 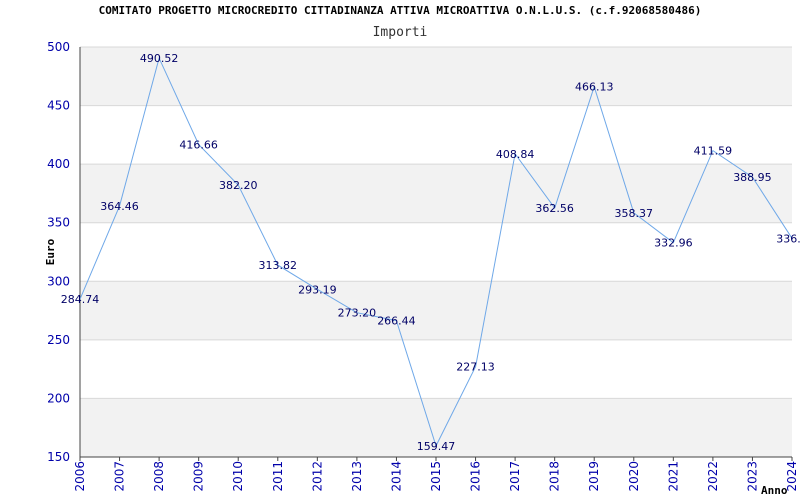 What do you see at coordinates (673, 476) in the screenshot?
I see `x-tick-label: 2021` at bounding box center [673, 476].